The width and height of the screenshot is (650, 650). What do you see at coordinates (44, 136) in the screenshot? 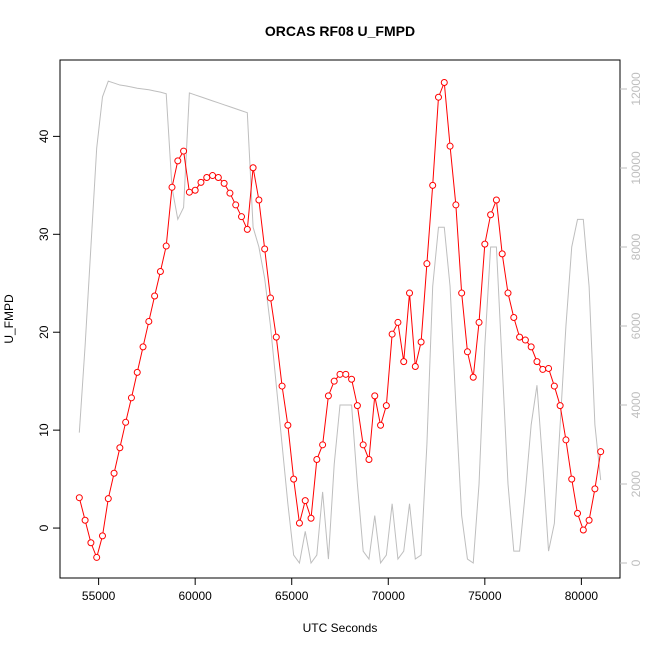
I see `y-tick-label: 40` at bounding box center [44, 136].